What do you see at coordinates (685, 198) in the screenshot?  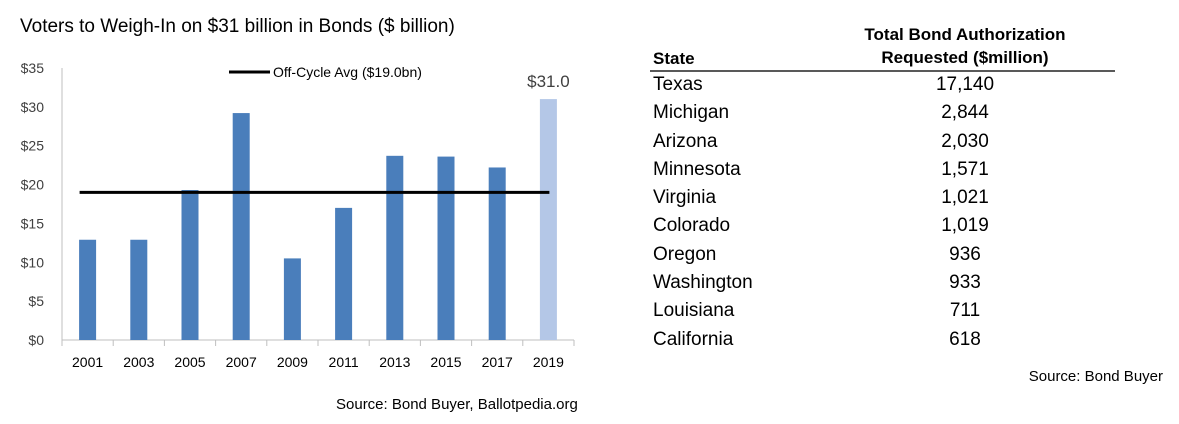 I see `state-cell: Virginia` at bounding box center [685, 198].